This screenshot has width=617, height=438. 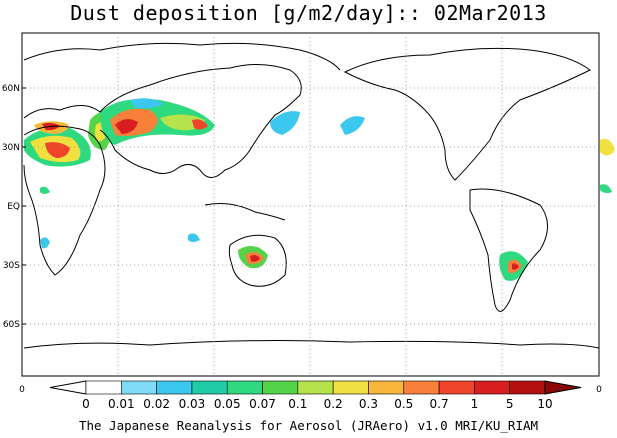 I want to click on colorbar-label: 0.3, so click(x=368, y=404).